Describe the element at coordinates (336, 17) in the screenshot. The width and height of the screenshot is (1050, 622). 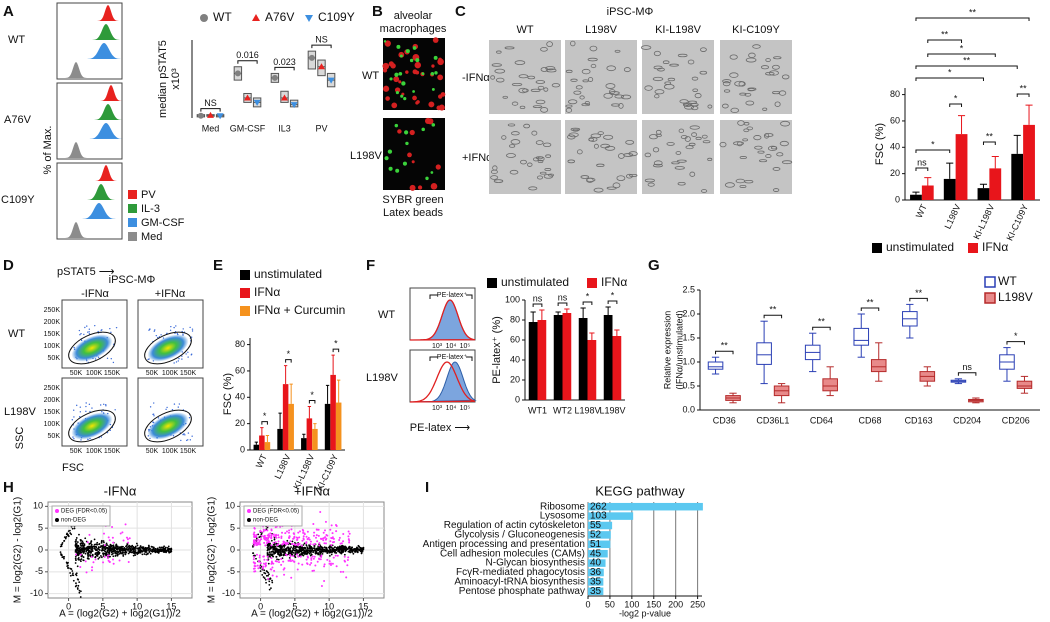
I see `legend-label: C109Y` at that location.